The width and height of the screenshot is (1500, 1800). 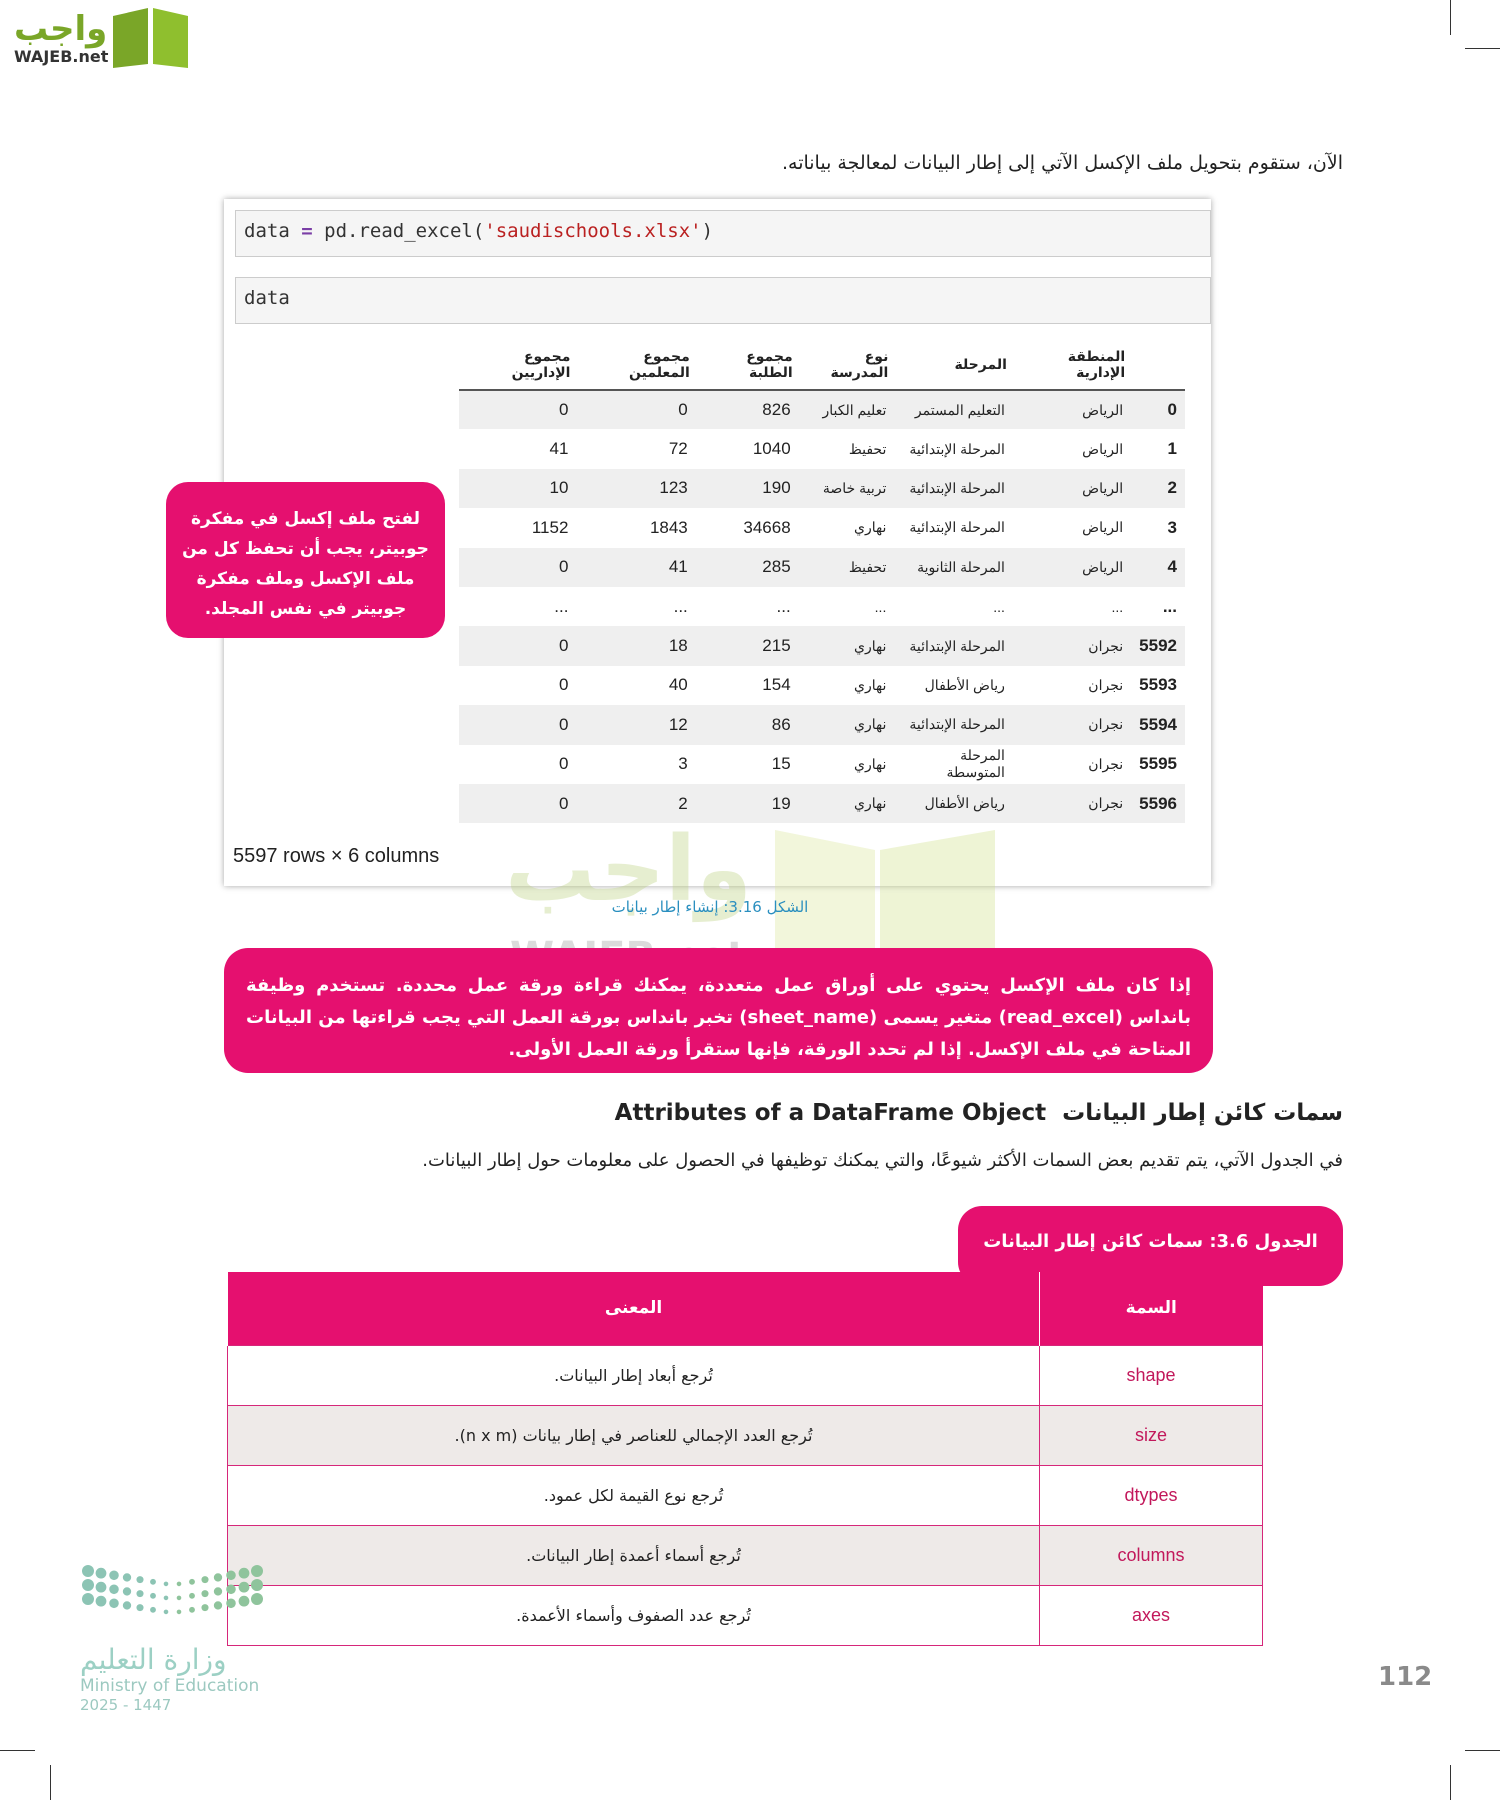 What do you see at coordinates (846, 488) in the screenshot?
I see `df-cell: تربية خاصة` at bounding box center [846, 488].